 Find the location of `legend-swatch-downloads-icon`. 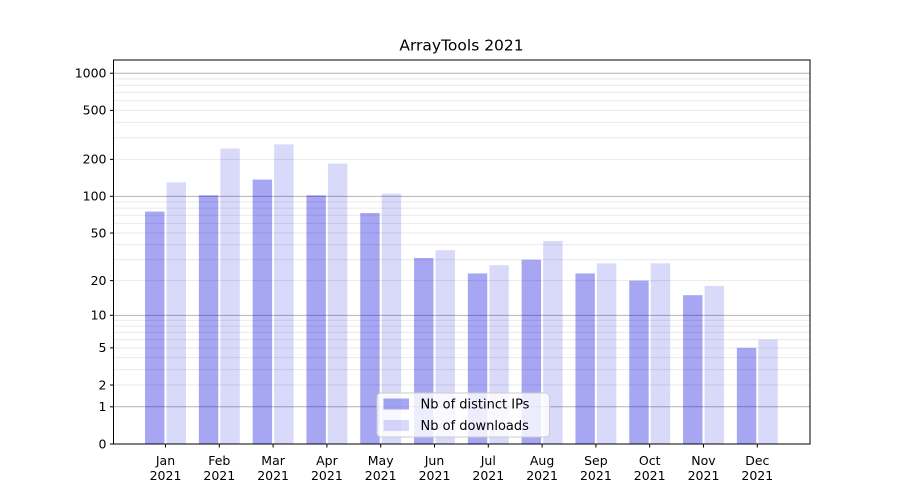

legend-swatch-downloads-icon is located at coordinates (396, 425).